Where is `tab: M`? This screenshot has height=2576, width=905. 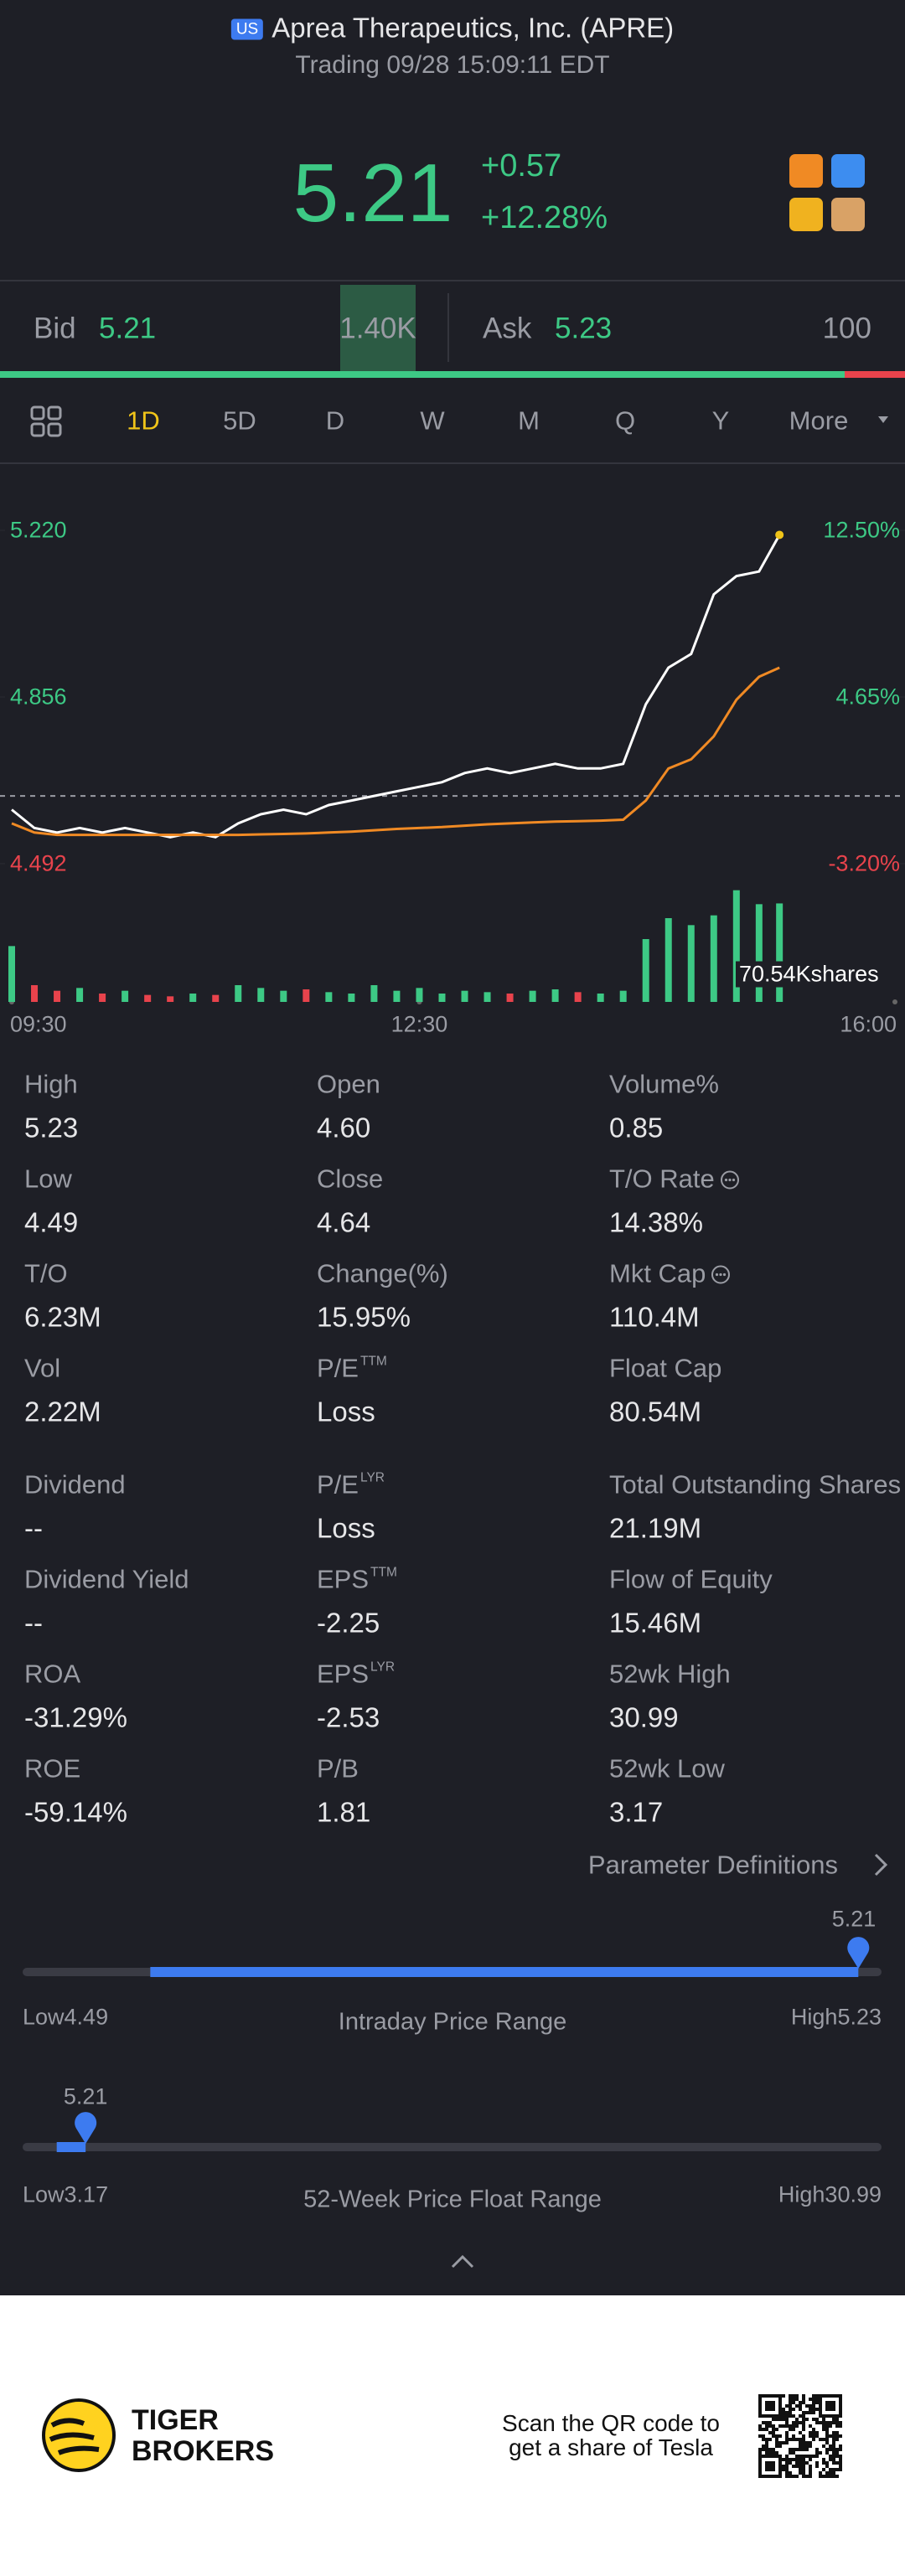 tab: M is located at coordinates (529, 420).